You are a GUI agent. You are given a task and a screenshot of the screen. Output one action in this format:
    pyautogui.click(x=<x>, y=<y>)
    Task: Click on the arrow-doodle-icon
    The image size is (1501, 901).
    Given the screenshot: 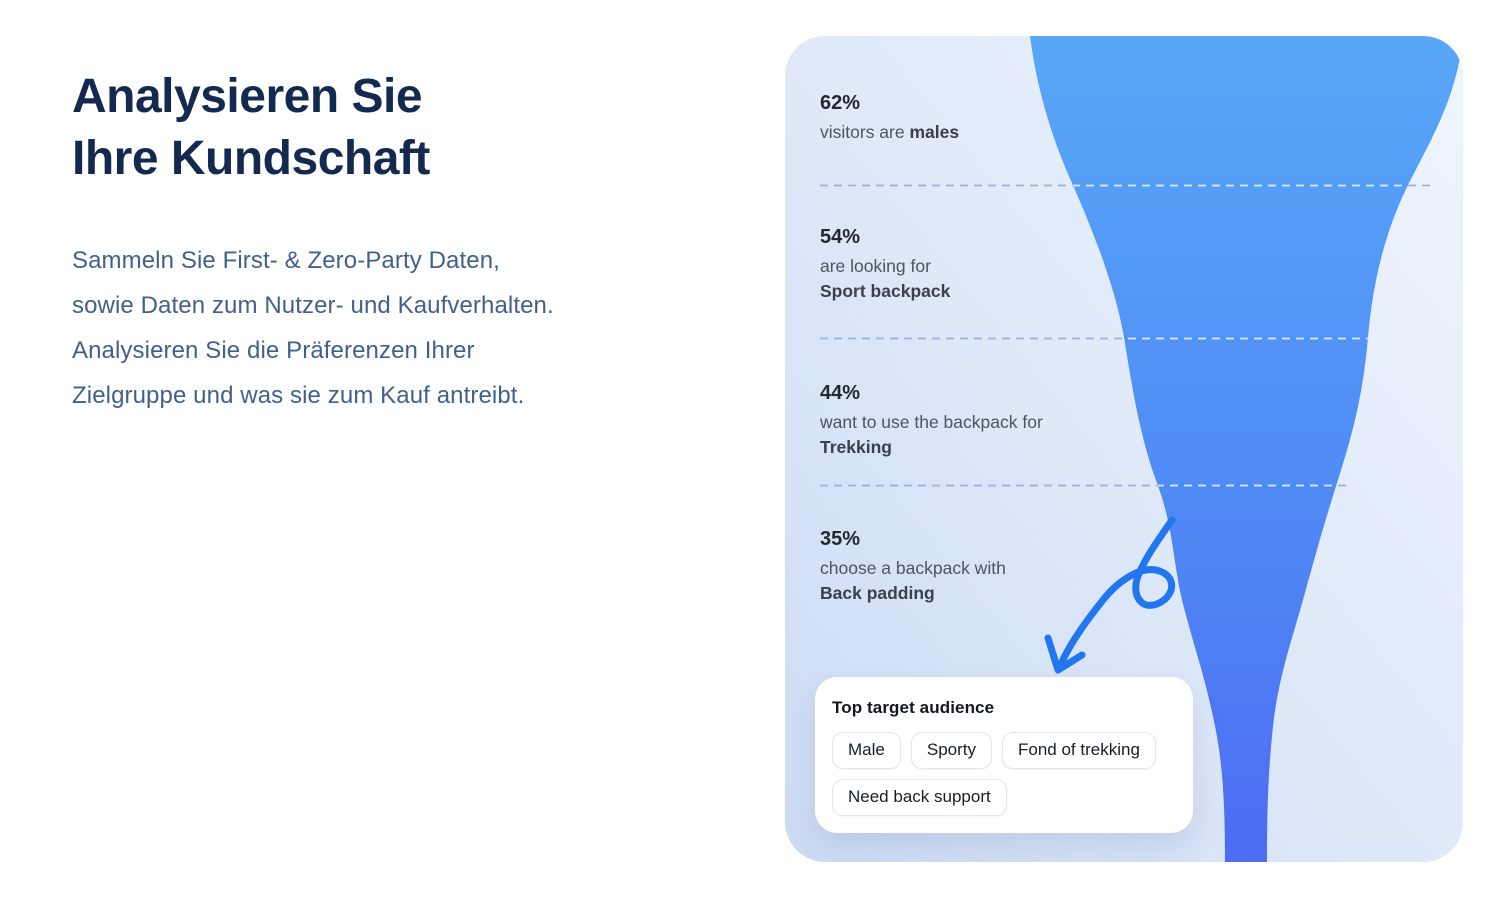 What is the action you would take?
    pyautogui.click(x=1110, y=595)
    